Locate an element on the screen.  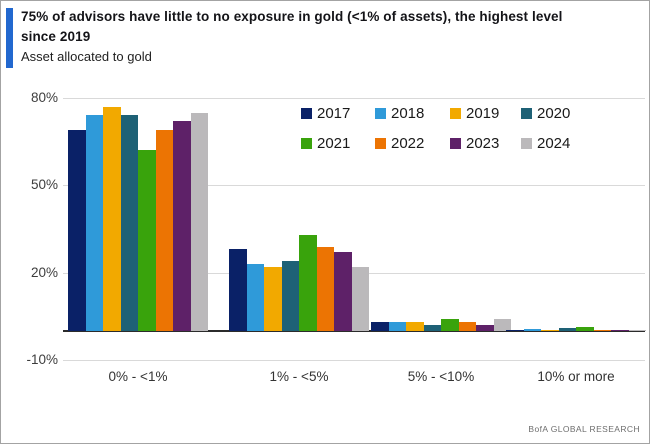
legend-item-2023: 2023 is located at coordinates (485, 143).